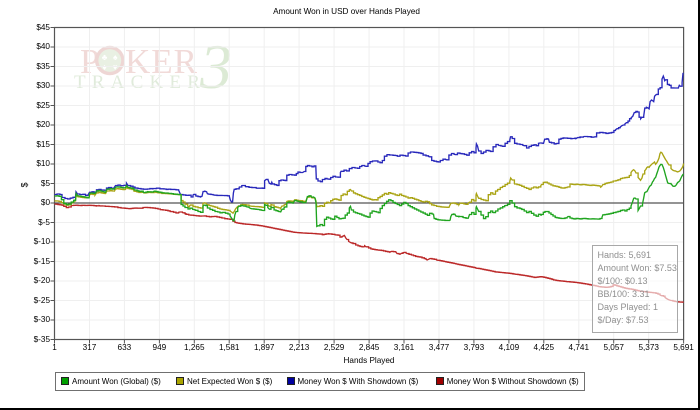 The width and height of the screenshot is (700, 410). Describe the element at coordinates (161, 61) in the screenshot. I see `svg-text: KER` at that location.